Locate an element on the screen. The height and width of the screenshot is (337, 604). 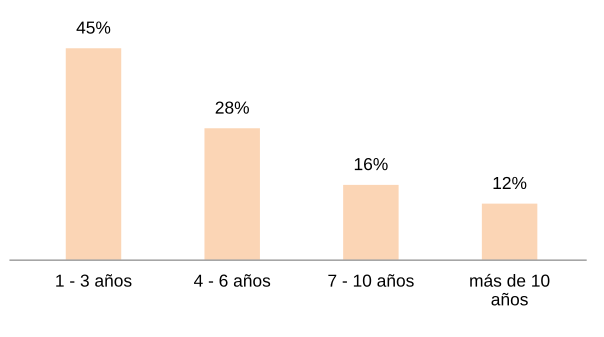
data-label: 45% is located at coordinates (93, 27).